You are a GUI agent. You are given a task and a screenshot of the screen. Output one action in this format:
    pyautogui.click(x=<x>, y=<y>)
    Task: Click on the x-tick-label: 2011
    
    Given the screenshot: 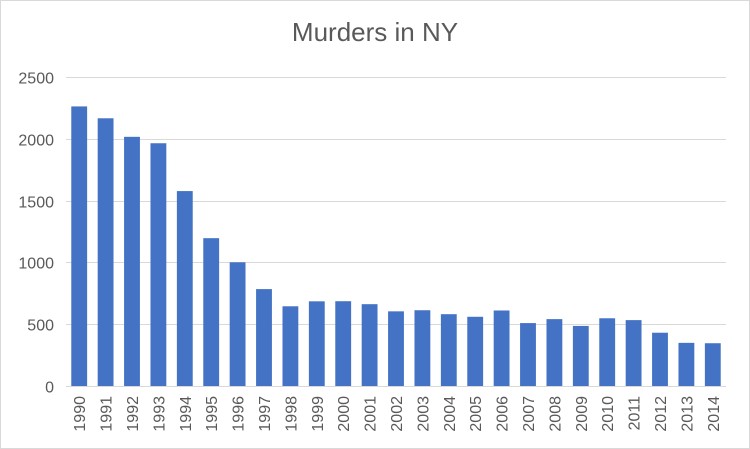 What is the action you would take?
    pyautogui.click(x=635, y=413)
    